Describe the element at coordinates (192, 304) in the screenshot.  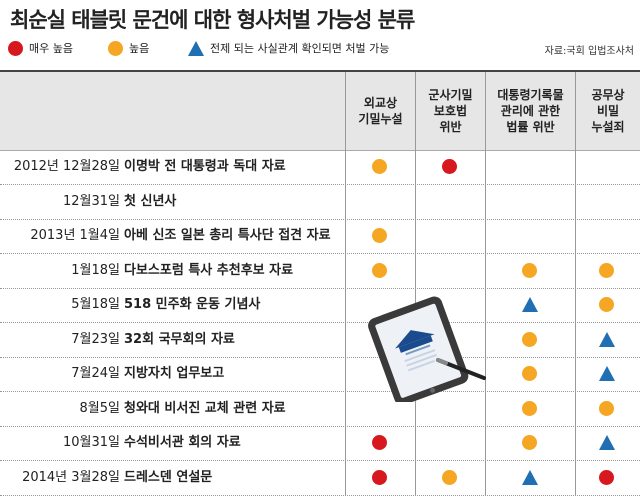
I see `row-document-title: 518 민주화 운동 기념사` at that location.